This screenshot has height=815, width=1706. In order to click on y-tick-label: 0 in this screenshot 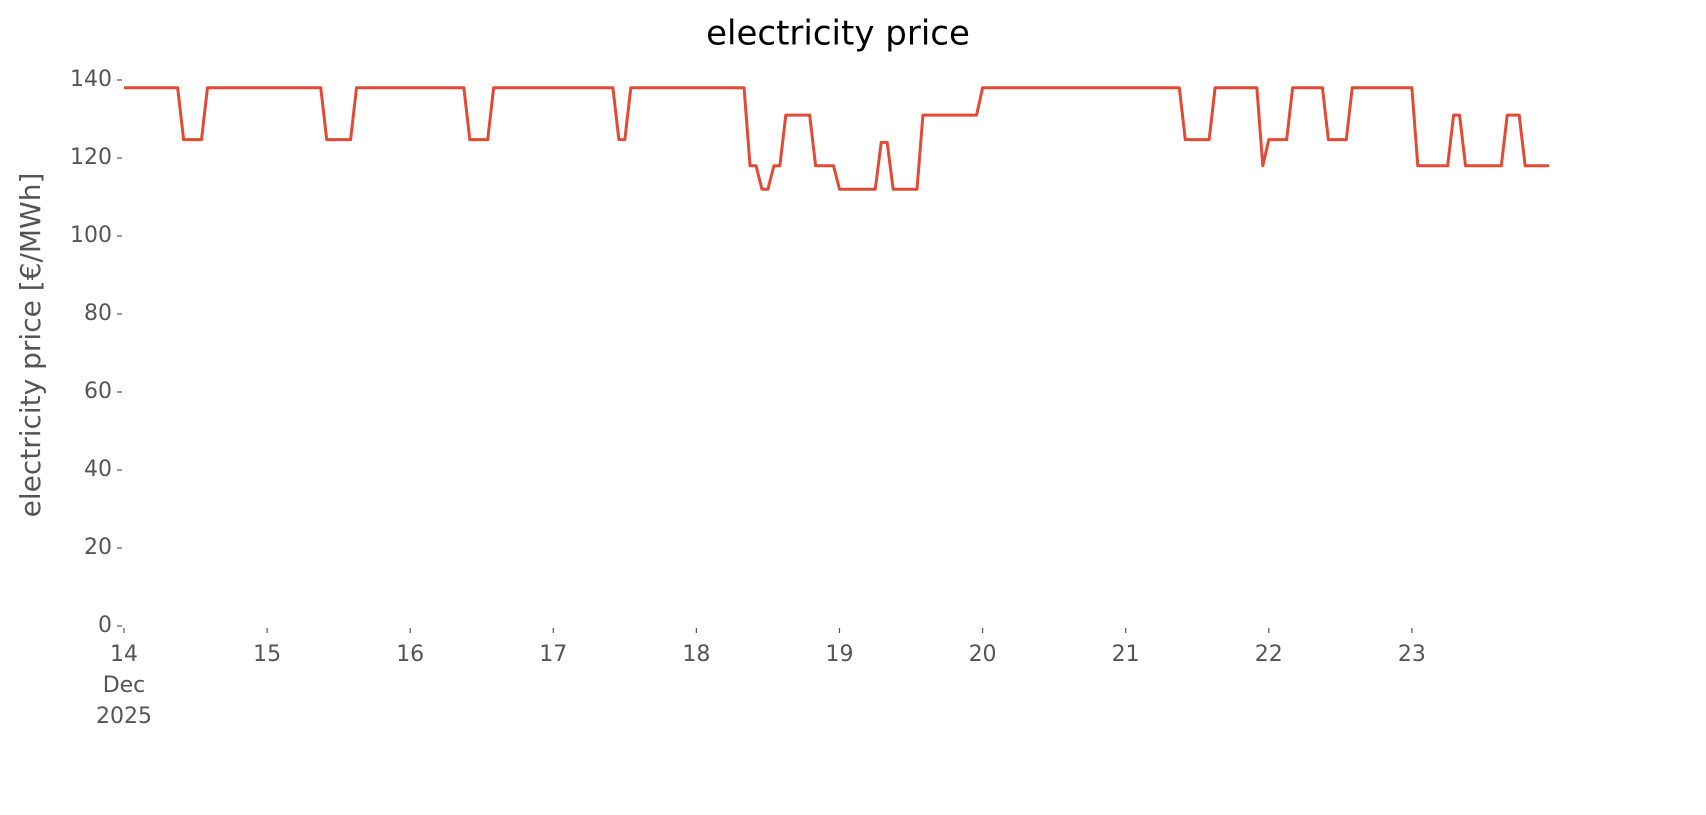, I will do `click(105, 625)`.